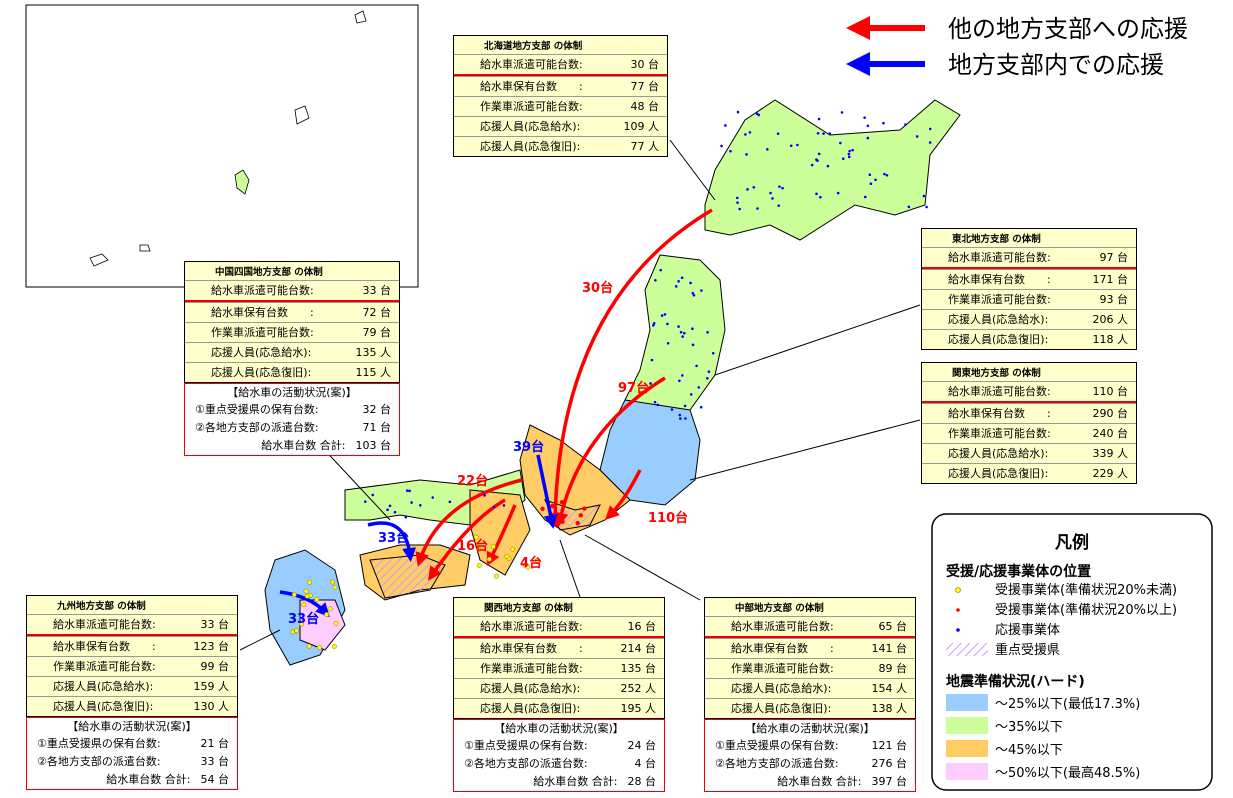  What do you see at coordinates (373, 352) in the screenshot?
I see `row-value: 135 人` at bounding box center [373, 352].